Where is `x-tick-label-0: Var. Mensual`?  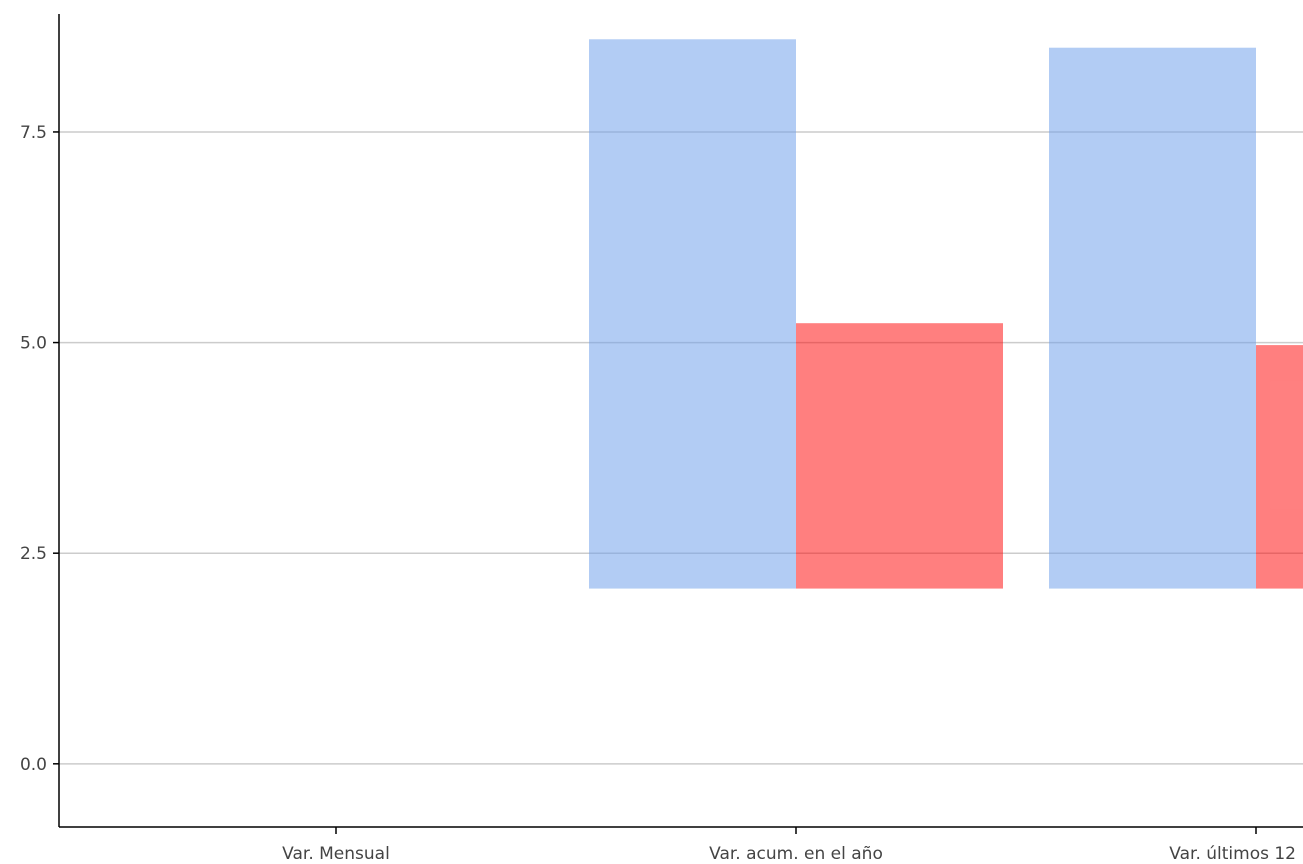
x-tick-label-0: Var. Mensual is located at coordinates (336, 854).